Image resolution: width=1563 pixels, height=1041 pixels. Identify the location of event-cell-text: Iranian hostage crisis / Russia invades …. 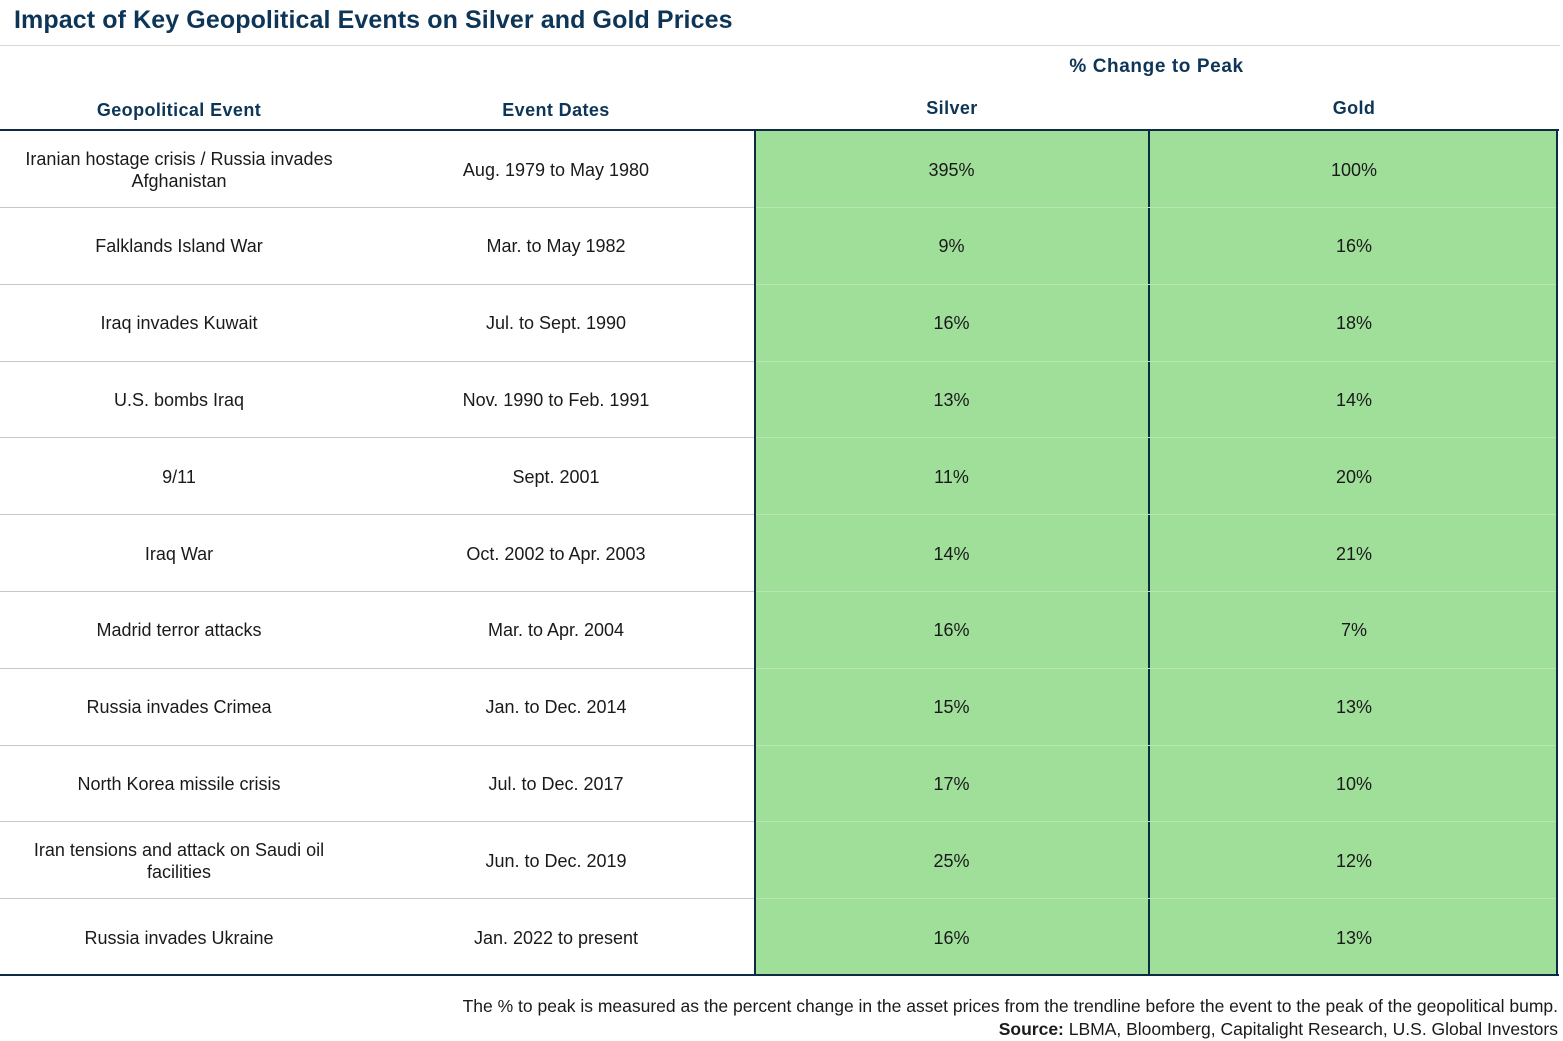
(179, 169).